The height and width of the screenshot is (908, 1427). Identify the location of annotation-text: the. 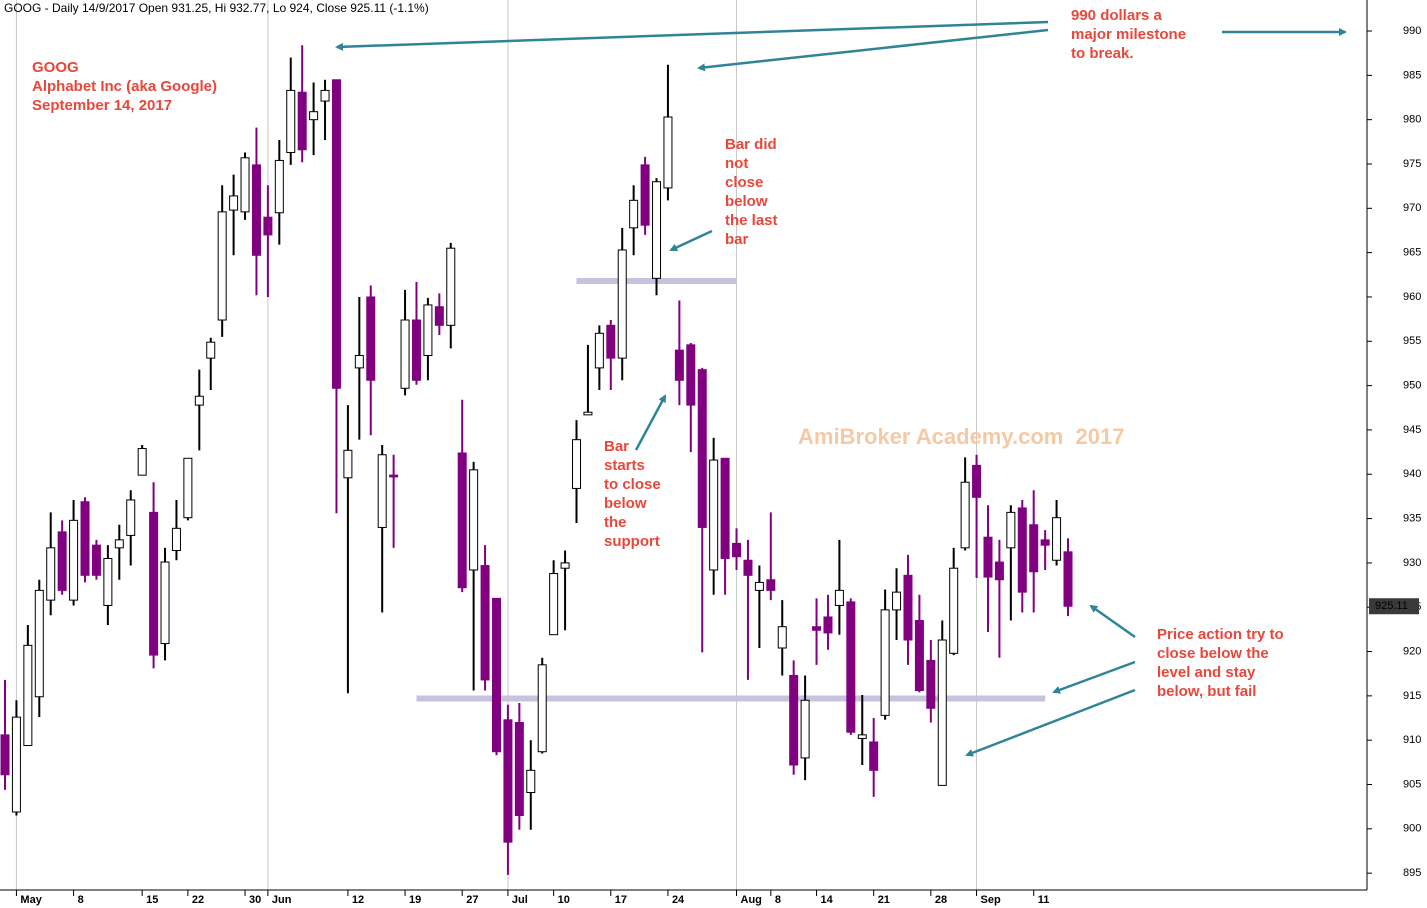
(615, 522).